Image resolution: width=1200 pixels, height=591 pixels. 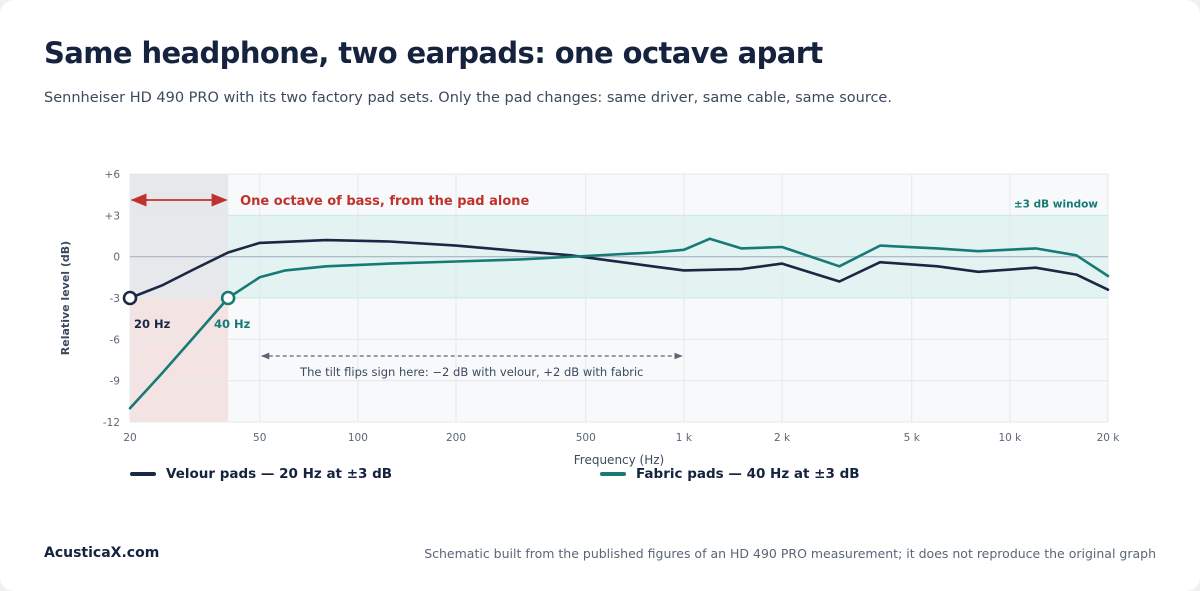 I want to click on bass-grey-zone, so click(x=179, y=236).